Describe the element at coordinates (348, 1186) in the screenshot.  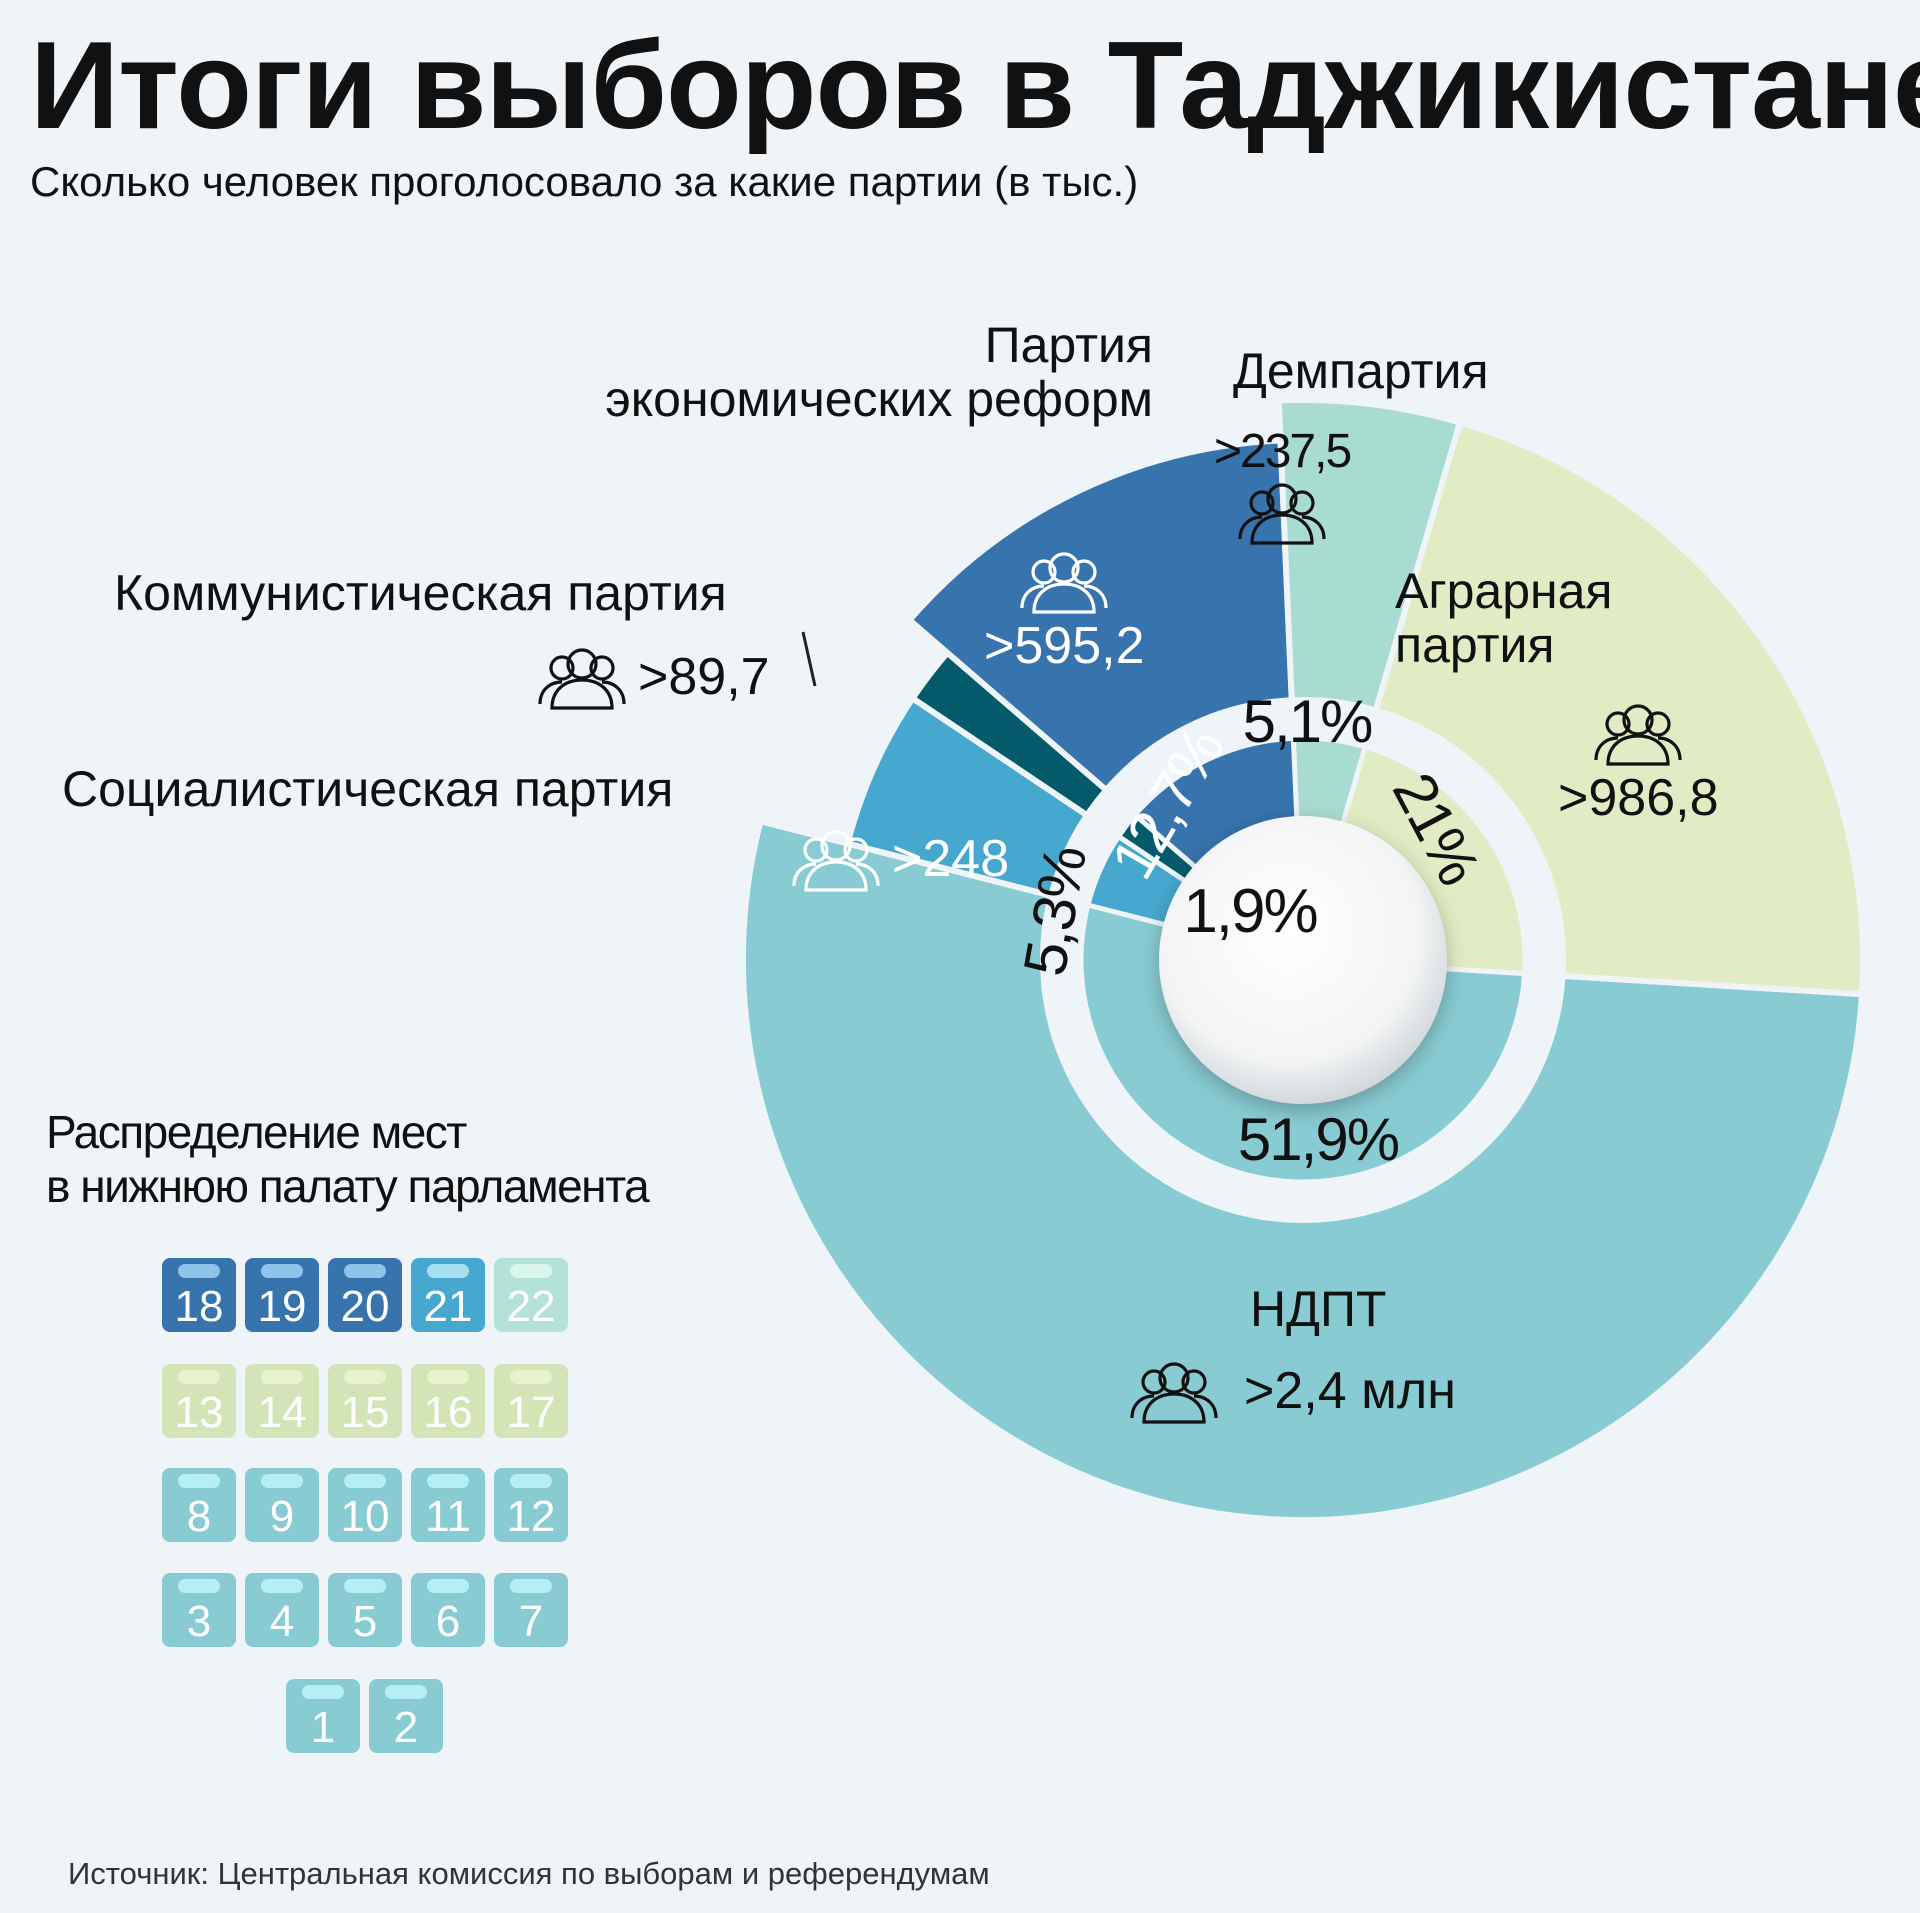
I see `seats-title-line2: в нижнюю палату парламента` at that location.